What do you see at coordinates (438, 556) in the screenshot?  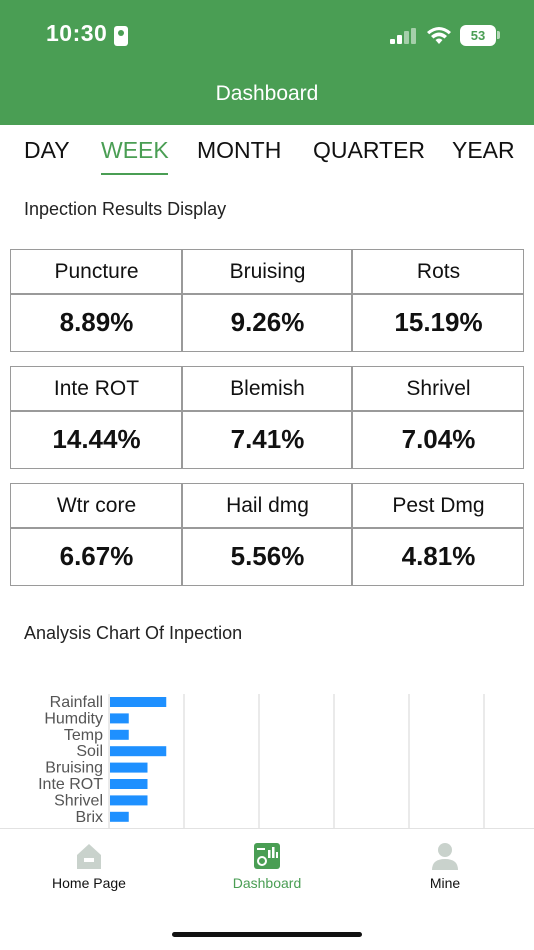 I see `metric-value-pest-dmg: 4.81%` at bounding box center [438, 556].